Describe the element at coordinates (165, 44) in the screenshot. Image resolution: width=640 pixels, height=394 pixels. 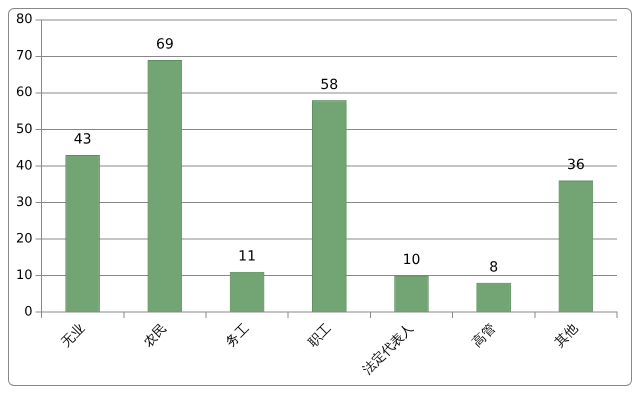
I see `data-label: 69` at that location.